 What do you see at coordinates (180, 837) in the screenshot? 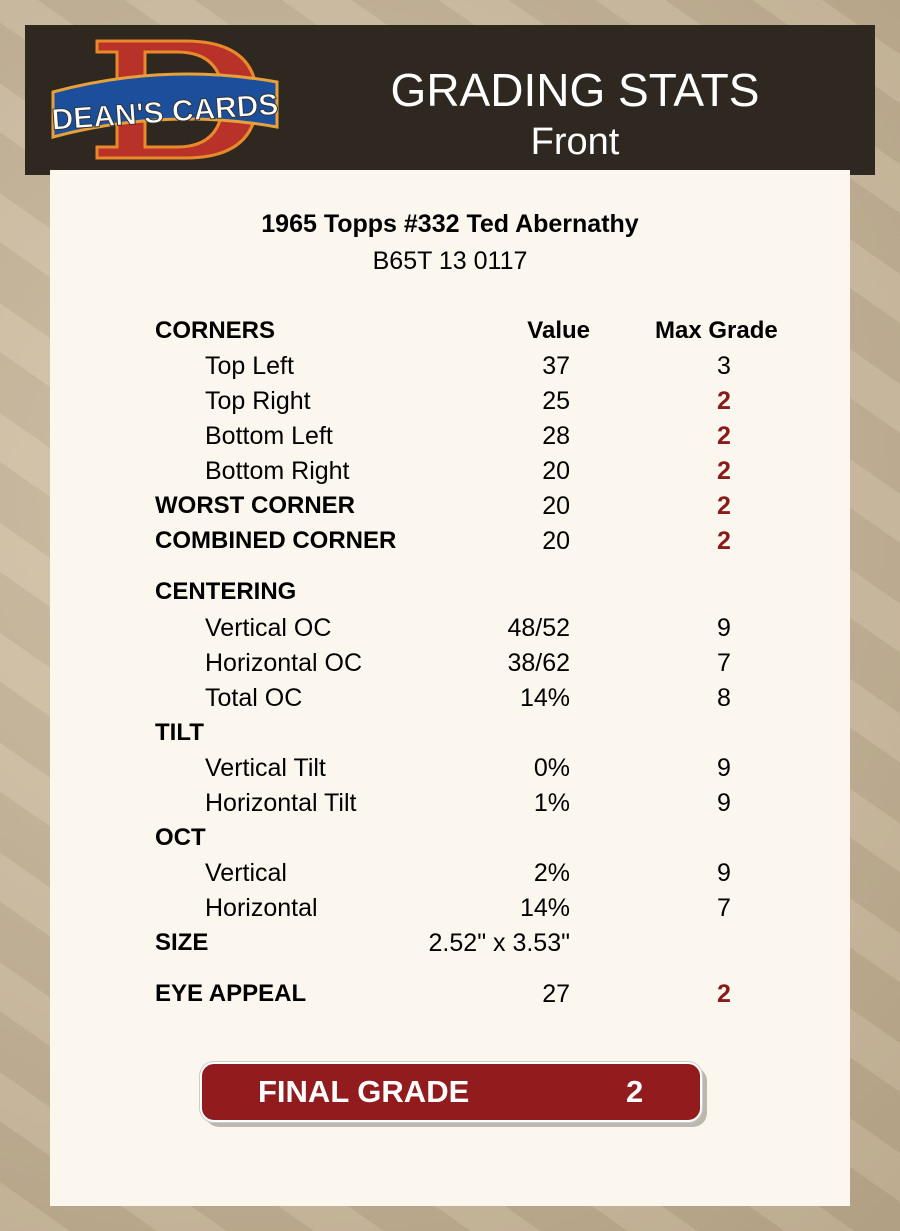
I see `stat-label: OCT` at bounding box center [180, 837].